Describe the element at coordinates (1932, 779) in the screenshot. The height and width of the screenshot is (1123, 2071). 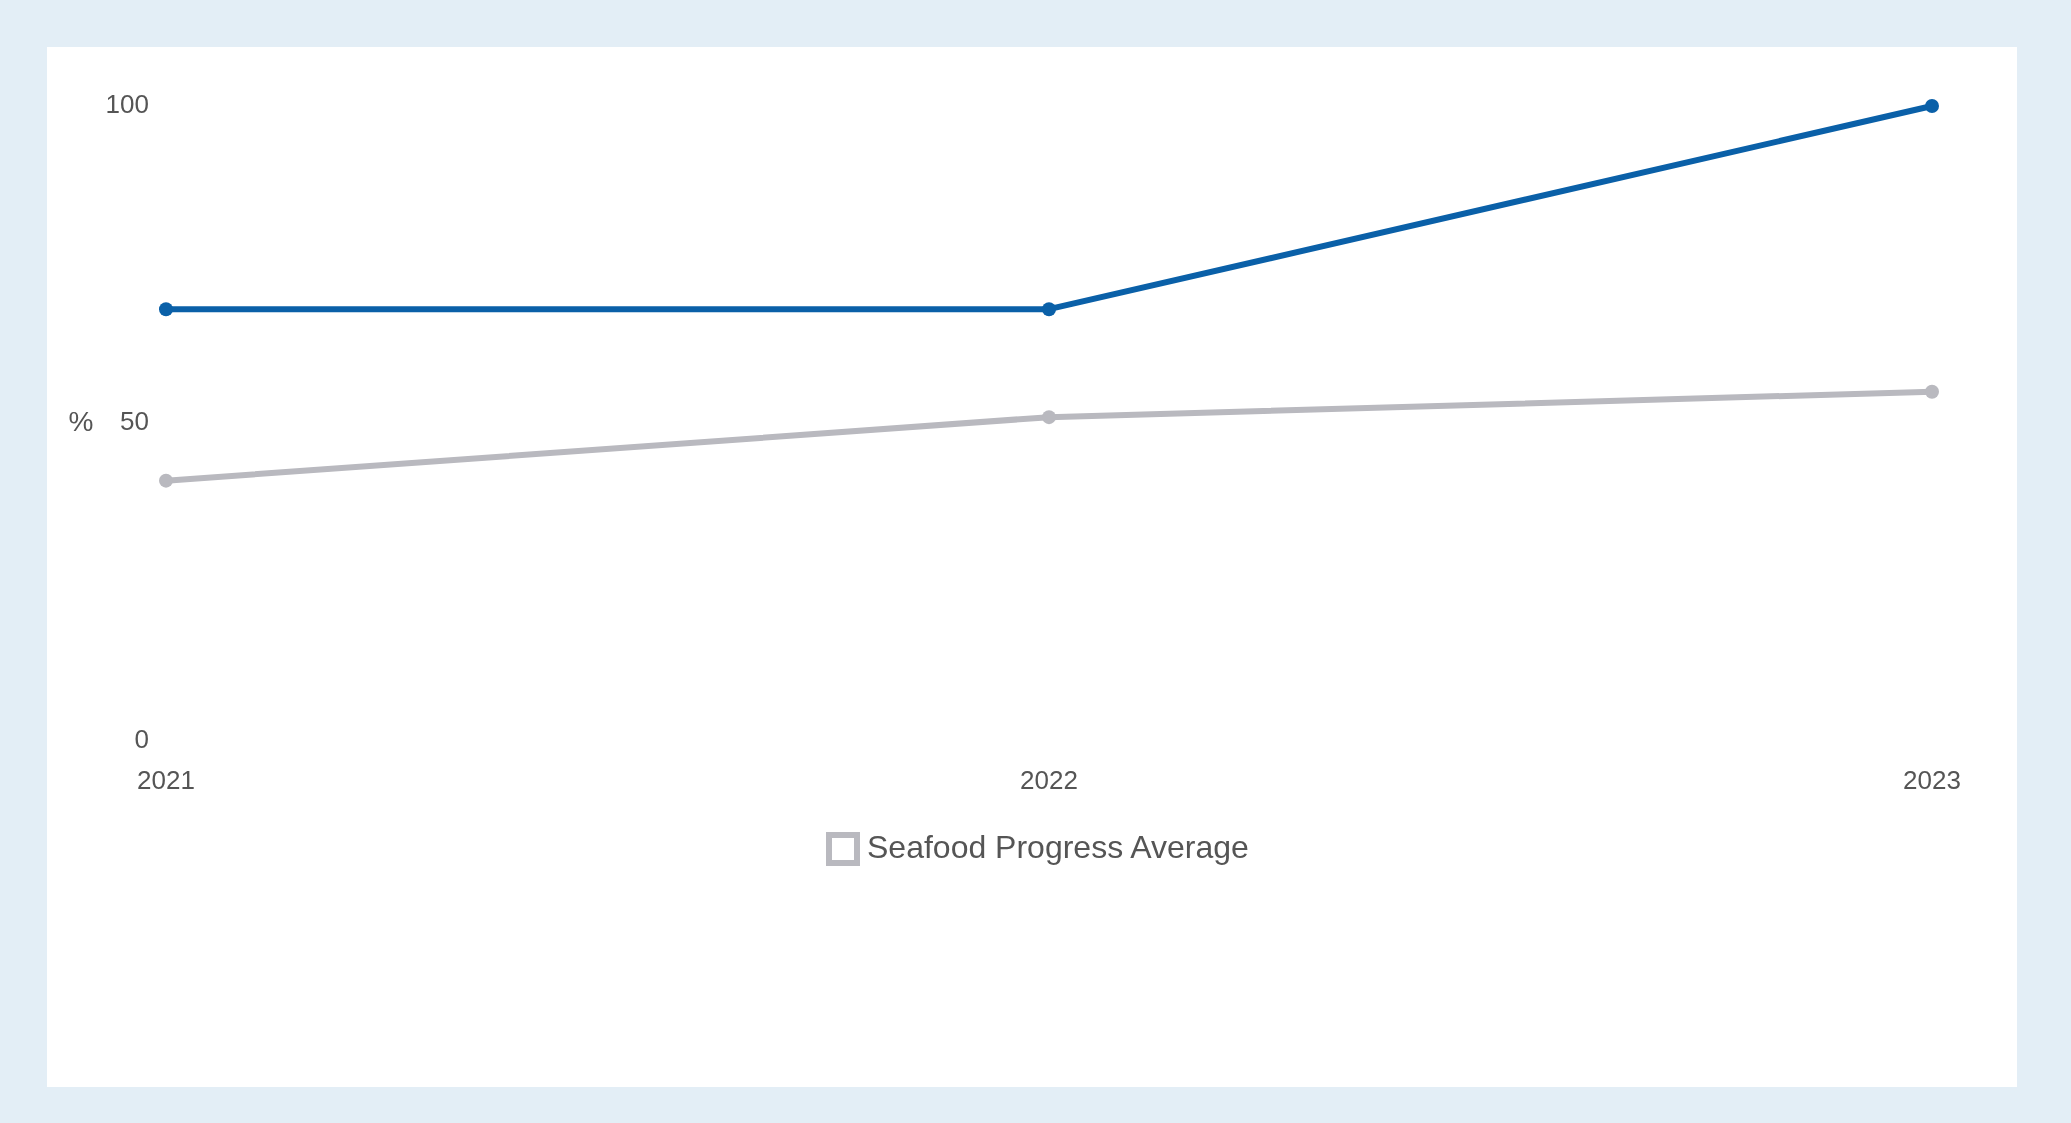
I see `x-tick-label: 2023` at that location.